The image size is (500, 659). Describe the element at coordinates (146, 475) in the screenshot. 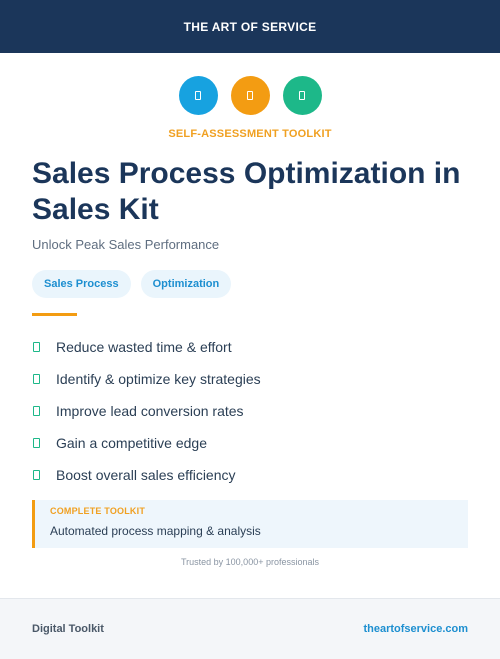

I see `benefit-text: Boost overall sales efficiency` at that location.